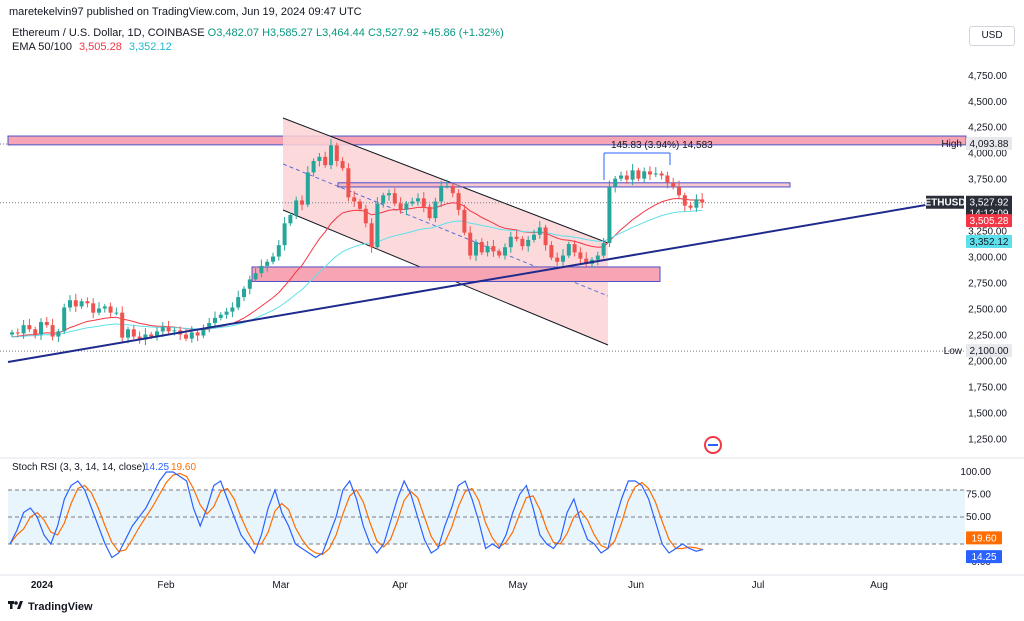  I want to click on measure-label: 145.83 (3.94%) 14,583, so click(662, 145).